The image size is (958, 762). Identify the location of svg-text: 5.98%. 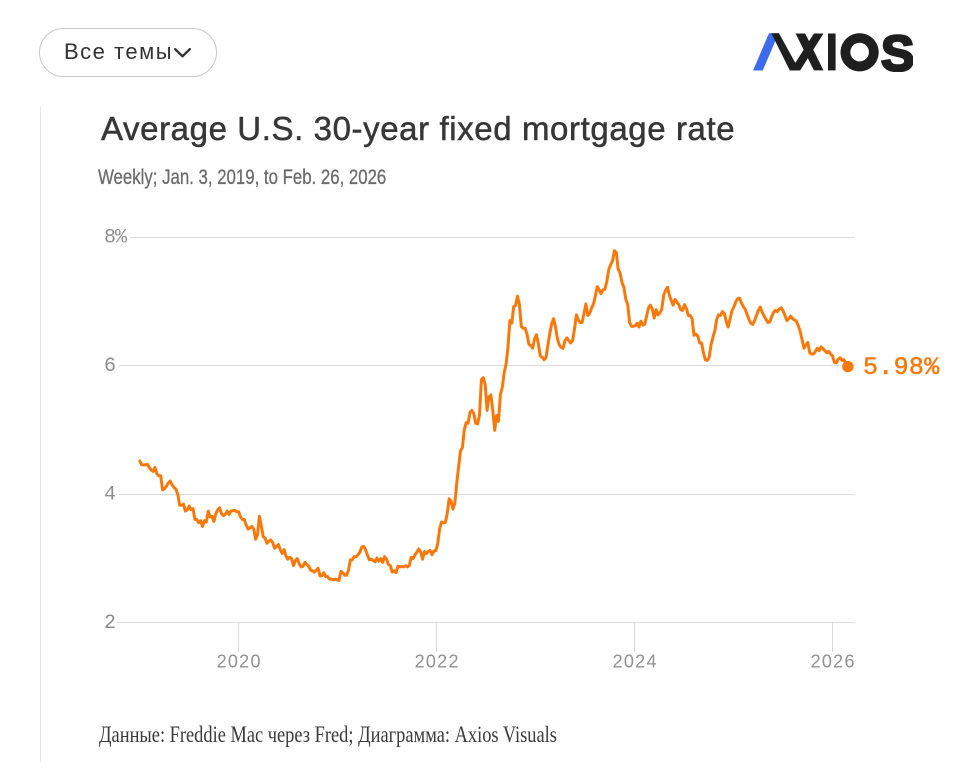
(901, 367).